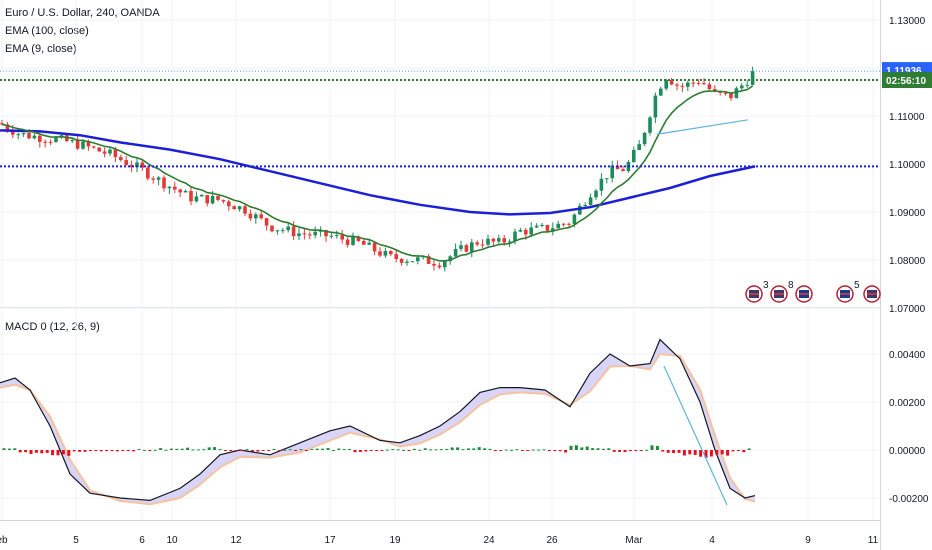  I want to click on price-tick-label: 1.11000, so click(907, 117).